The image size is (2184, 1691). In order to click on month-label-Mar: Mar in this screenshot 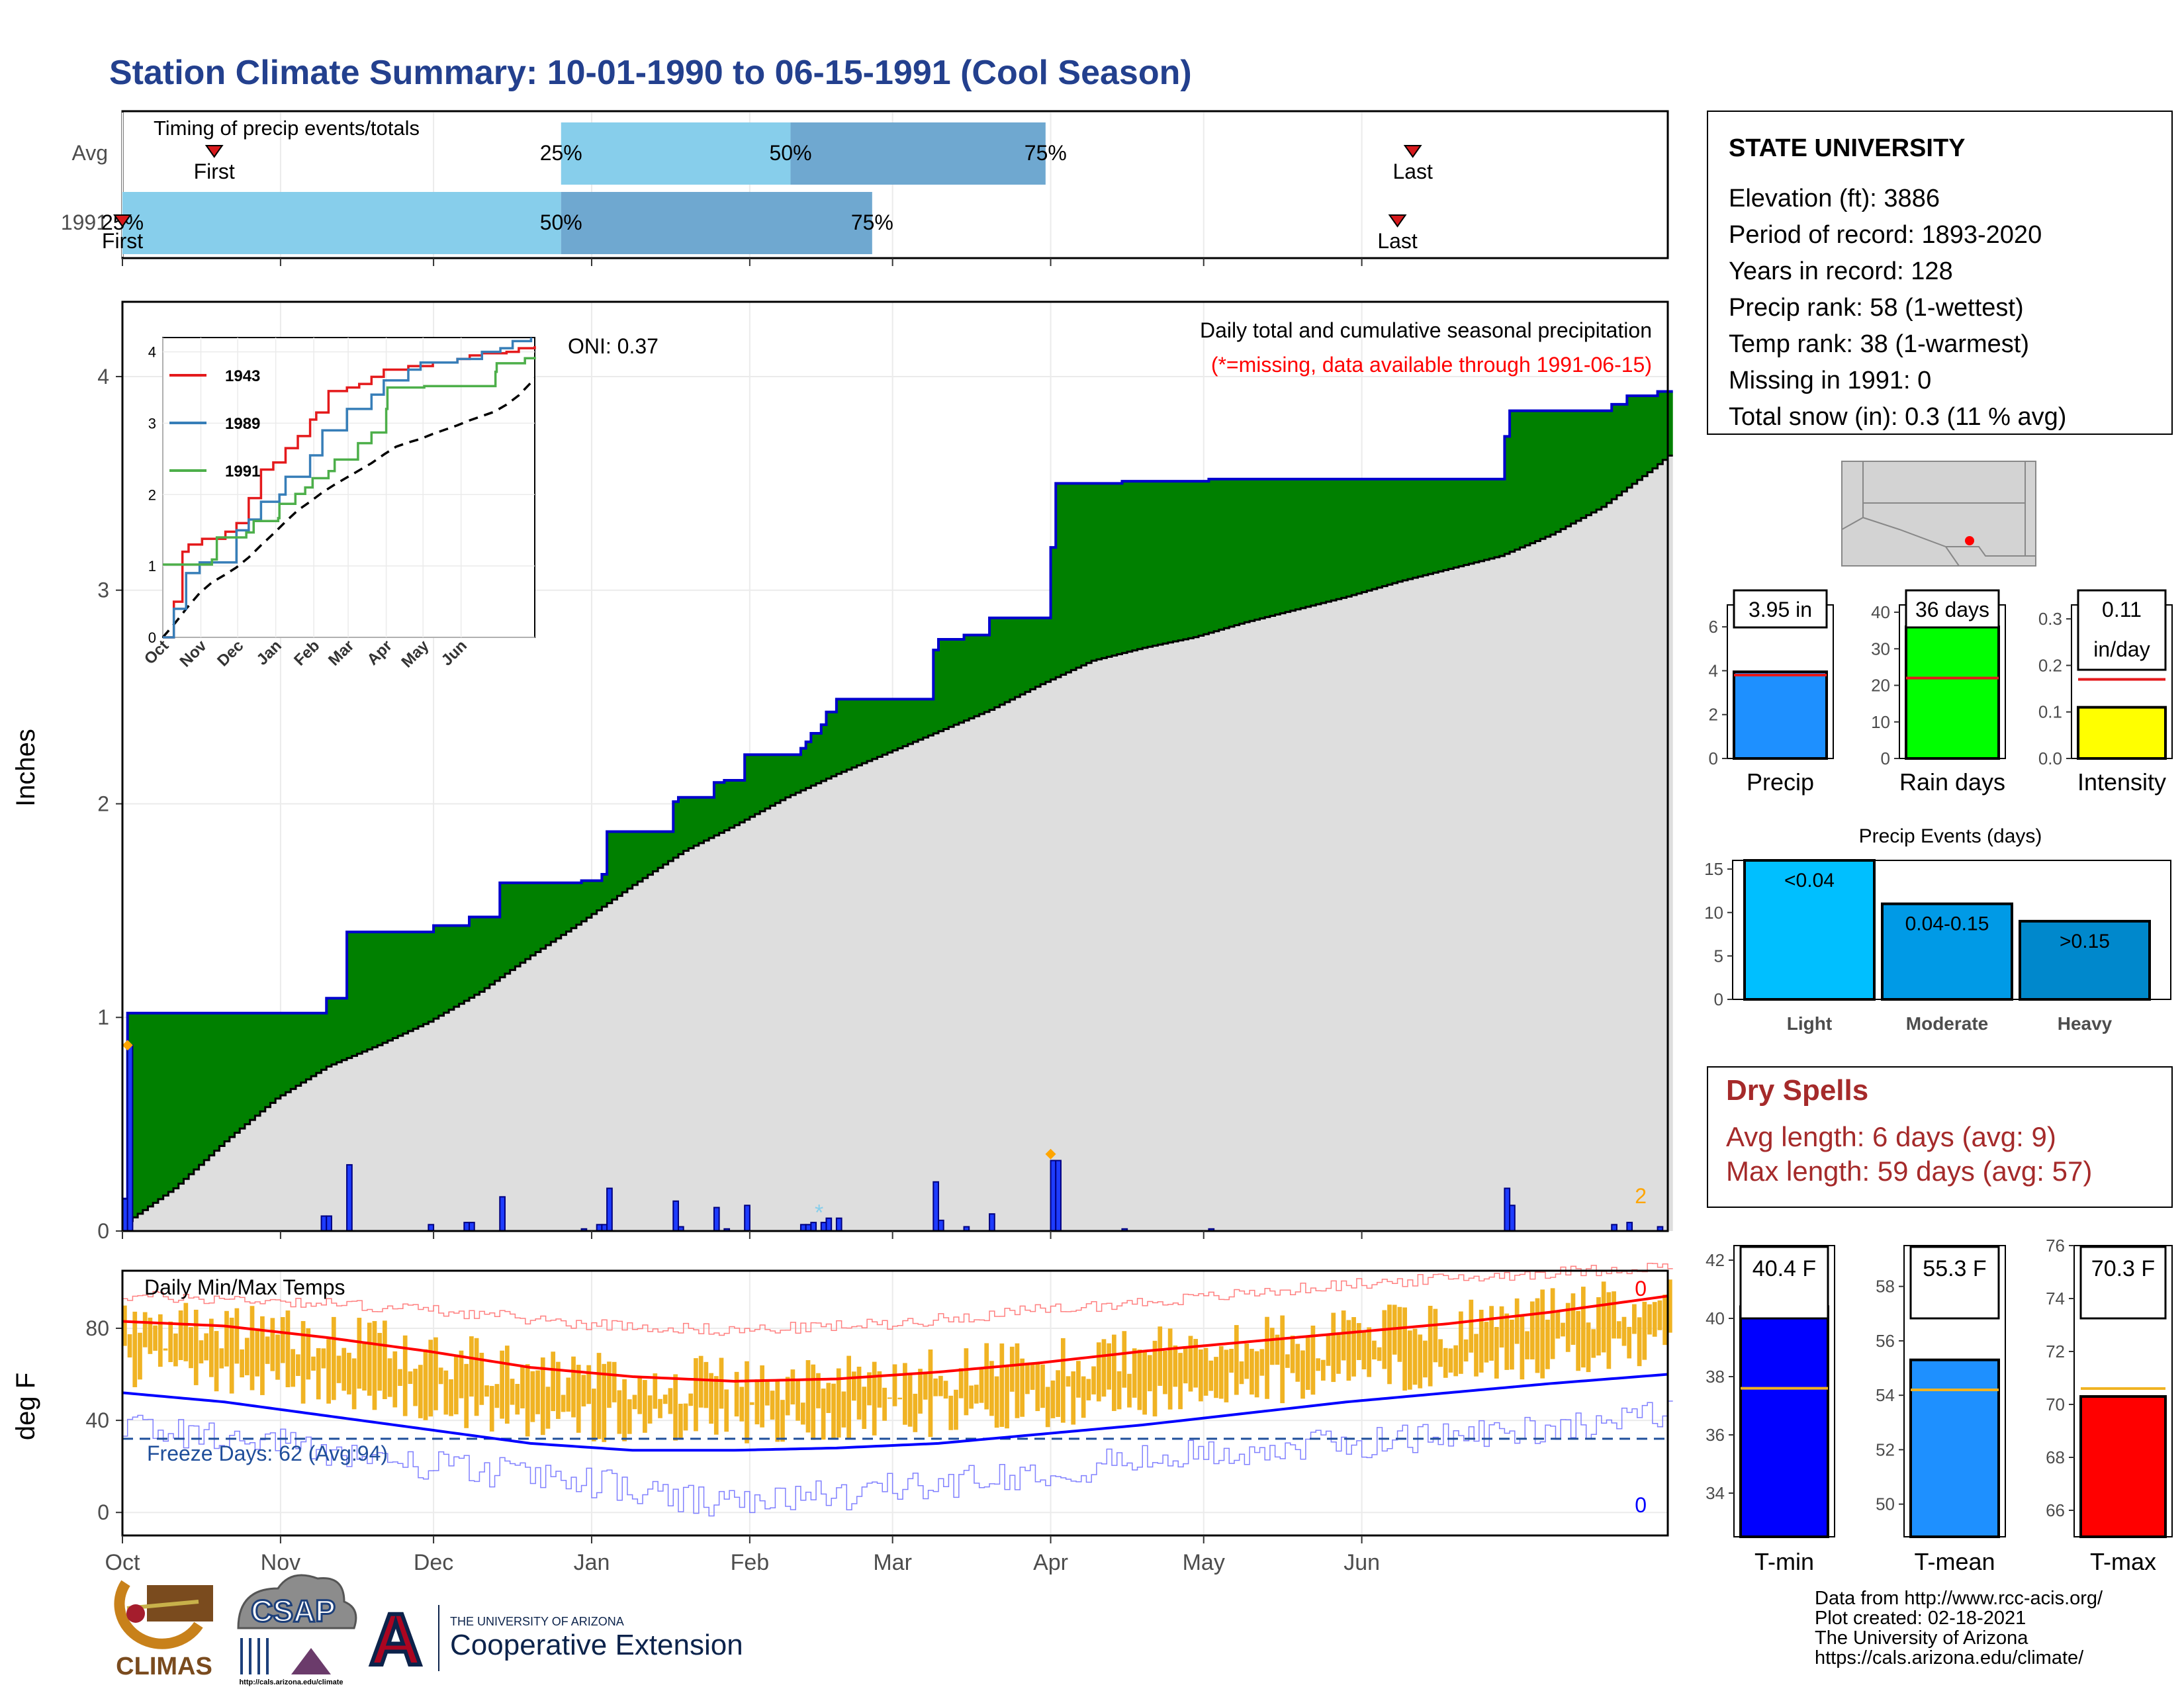, I will do `click(893, 1563)`.